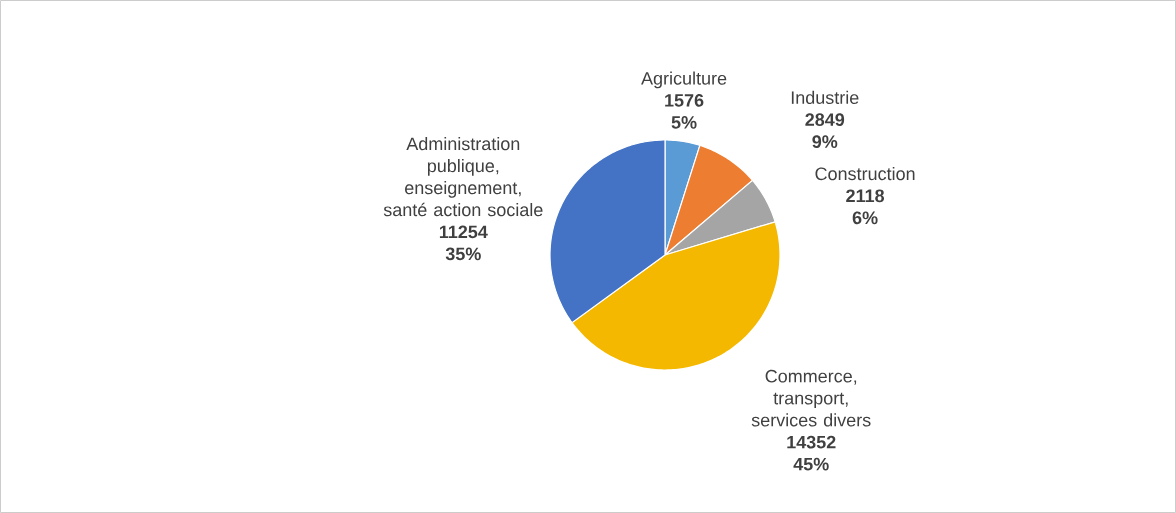 This screenshot has width=1176, height=513. I want to click on slice-label: Industrie, so click(825, 97).